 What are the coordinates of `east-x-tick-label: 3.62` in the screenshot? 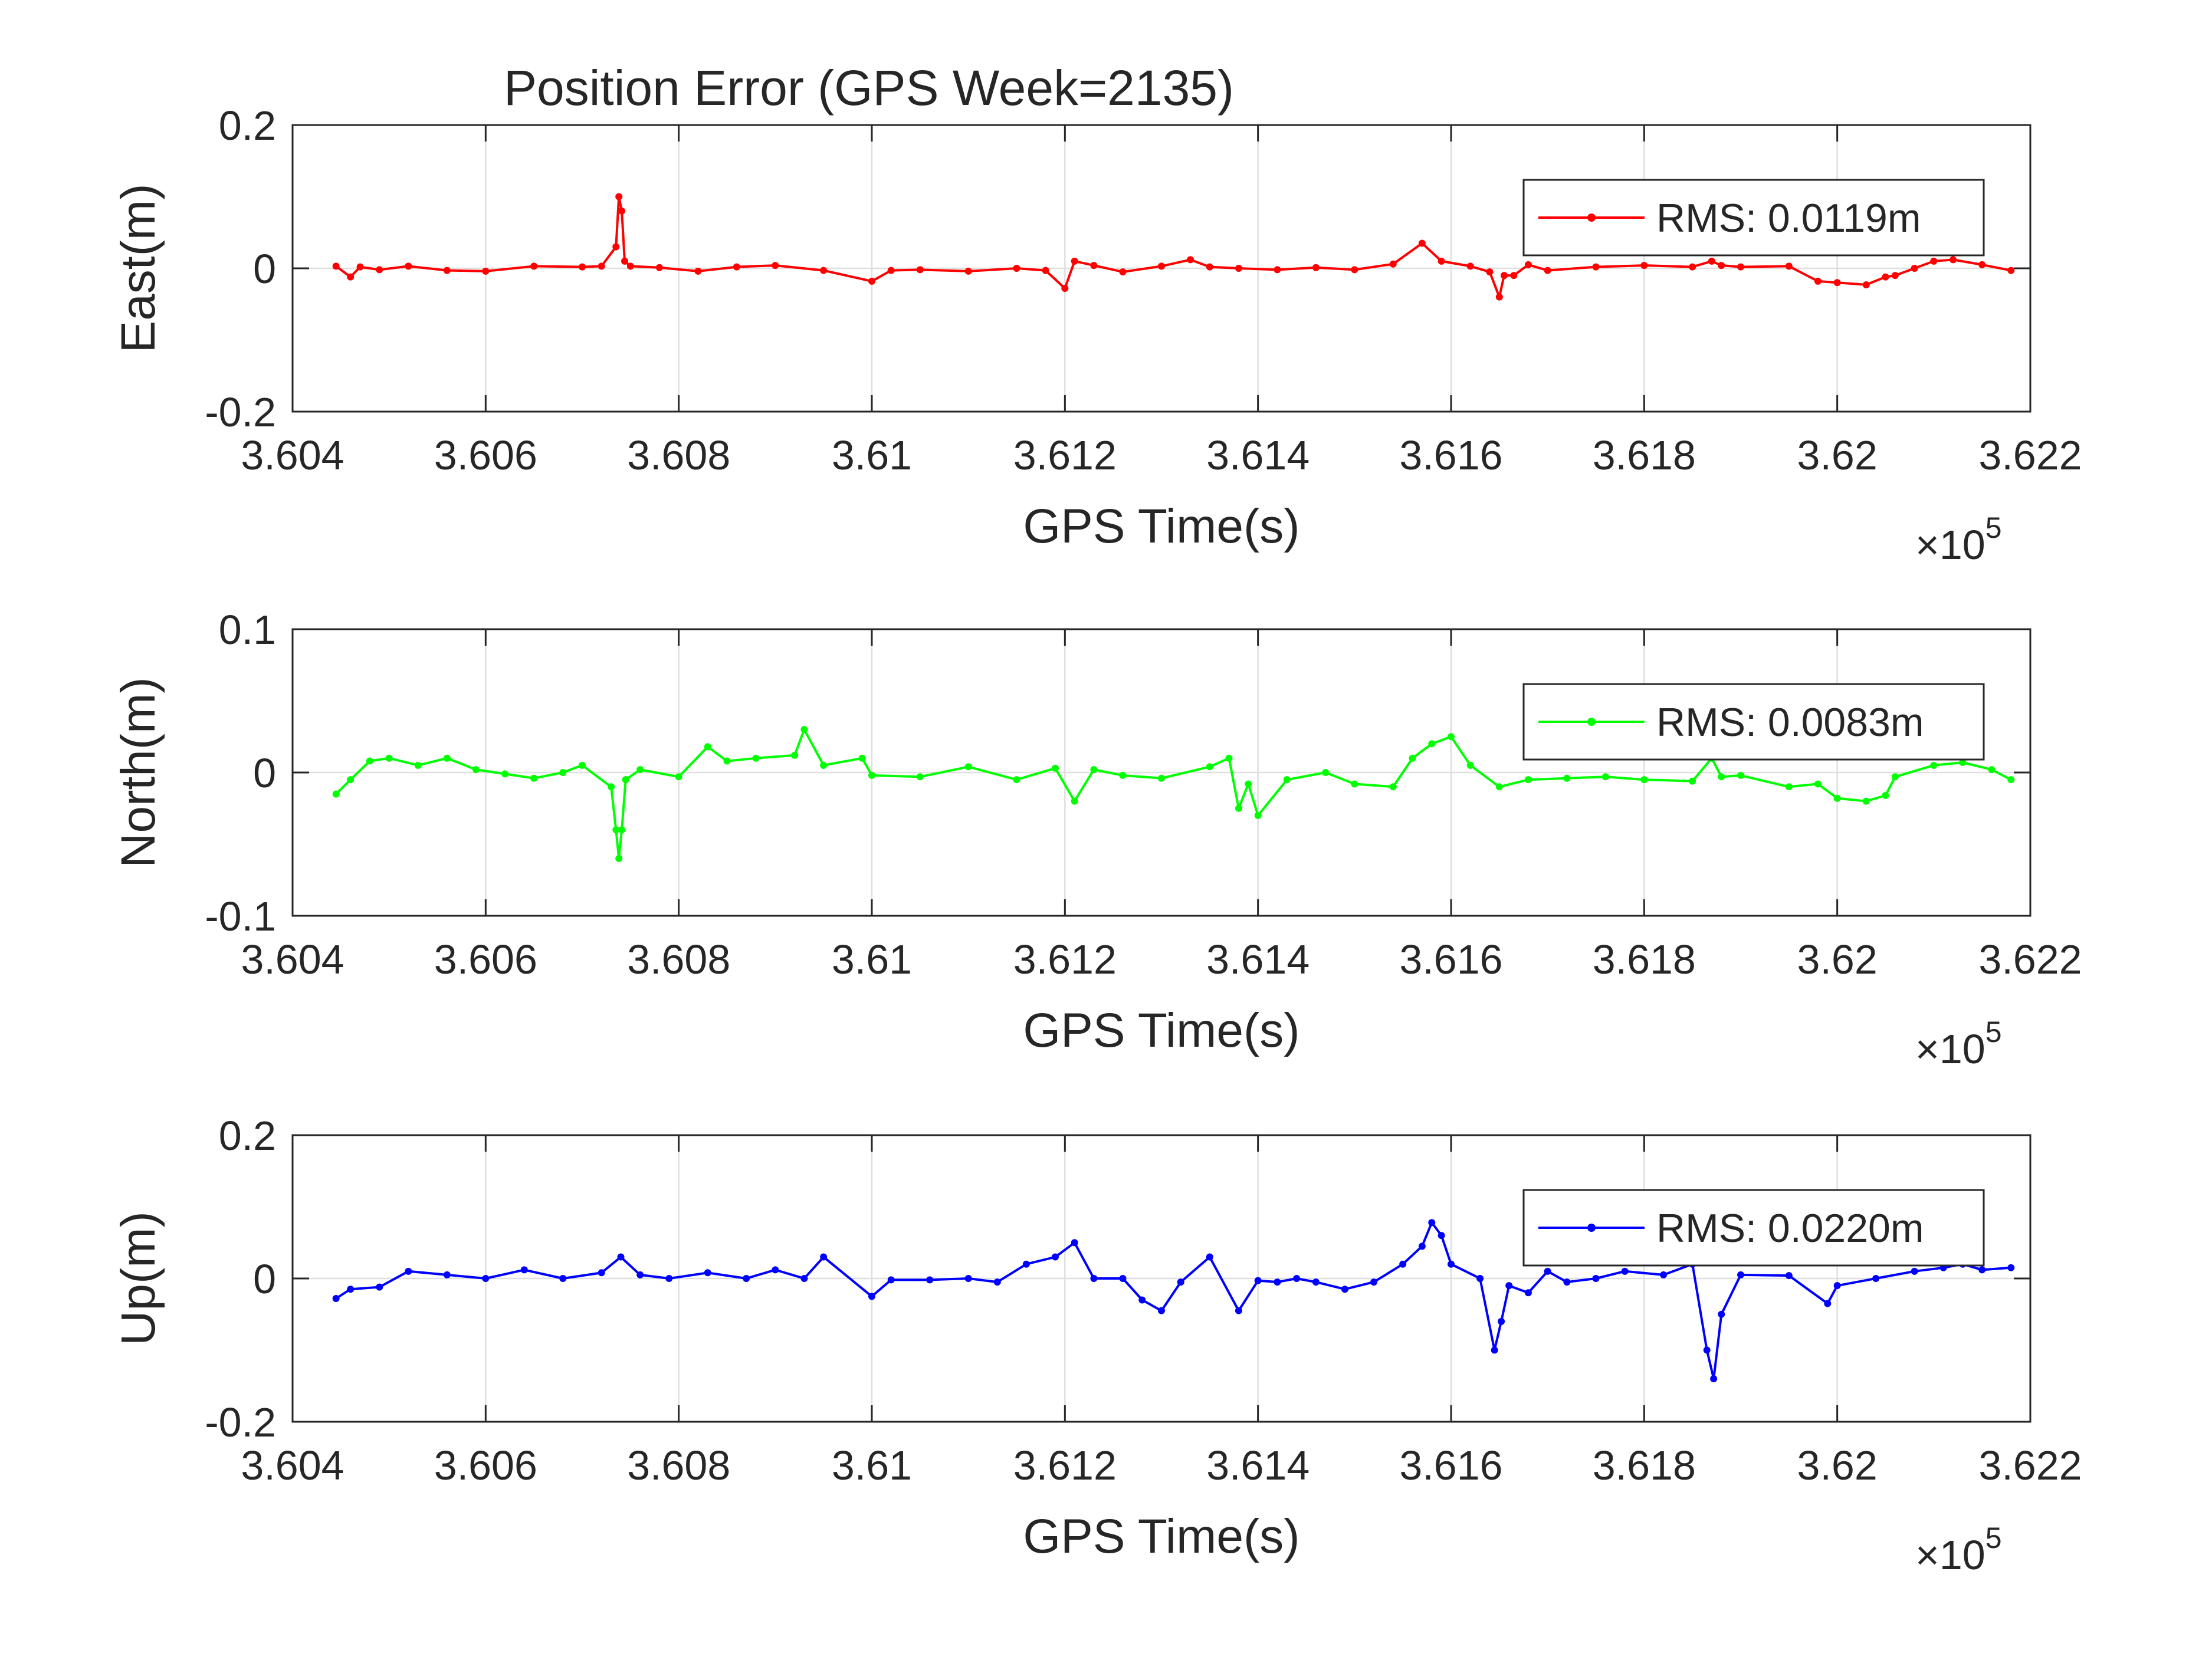 It's located at (1837, 455).